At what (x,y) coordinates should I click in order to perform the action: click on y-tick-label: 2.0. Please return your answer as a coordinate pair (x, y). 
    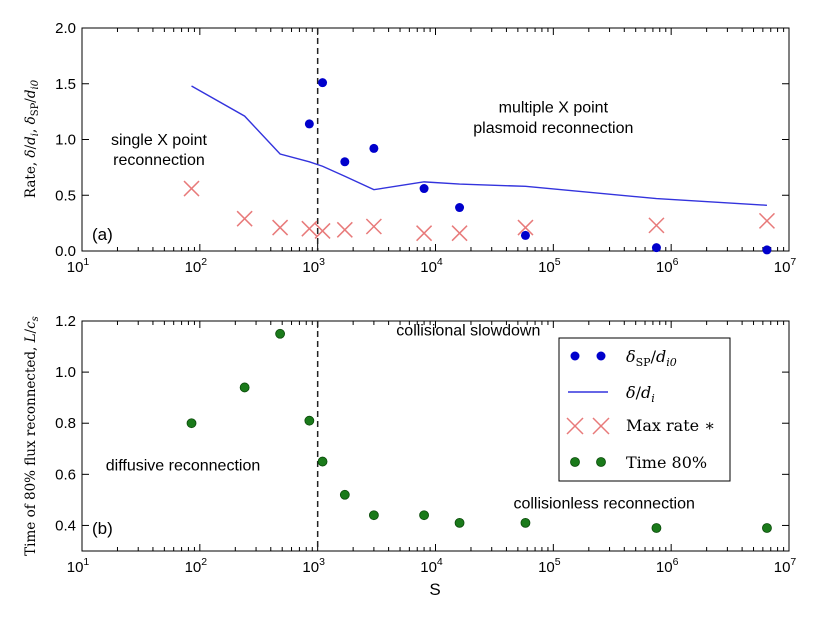
    Looking at the image, I should click on (65, 28).